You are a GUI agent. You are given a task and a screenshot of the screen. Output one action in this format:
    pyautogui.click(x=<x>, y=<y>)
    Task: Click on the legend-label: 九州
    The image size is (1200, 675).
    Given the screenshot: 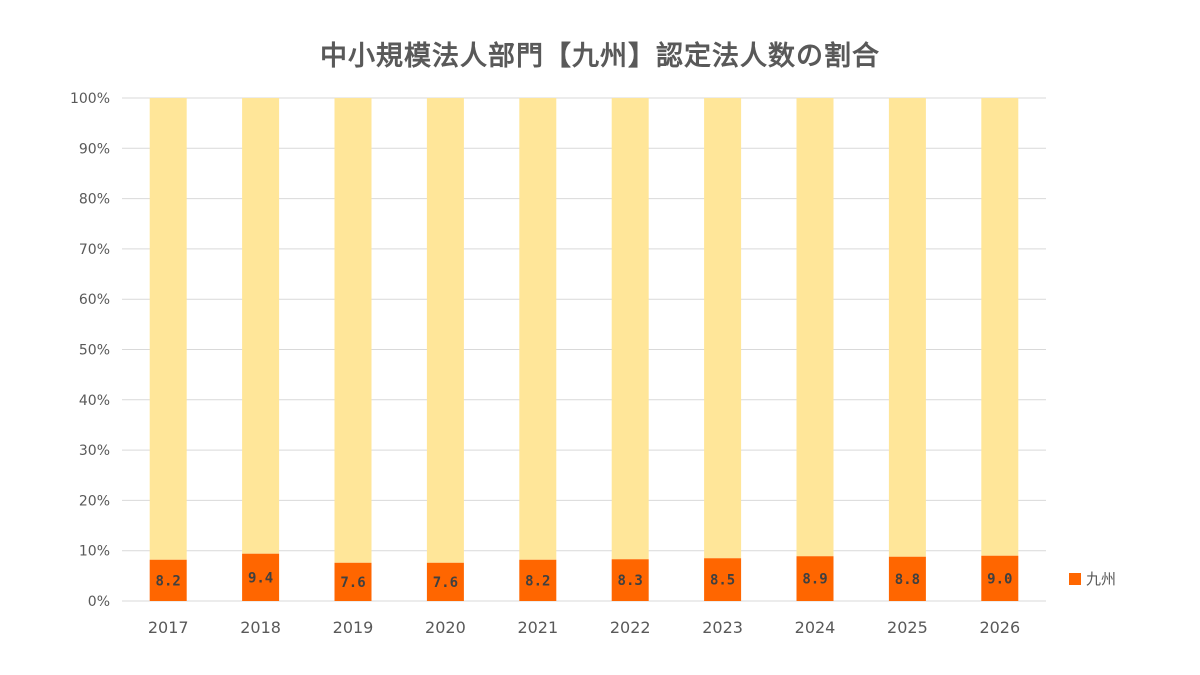 What is the action you would take?
    pyautogui.click(x=1101, y=579)
    